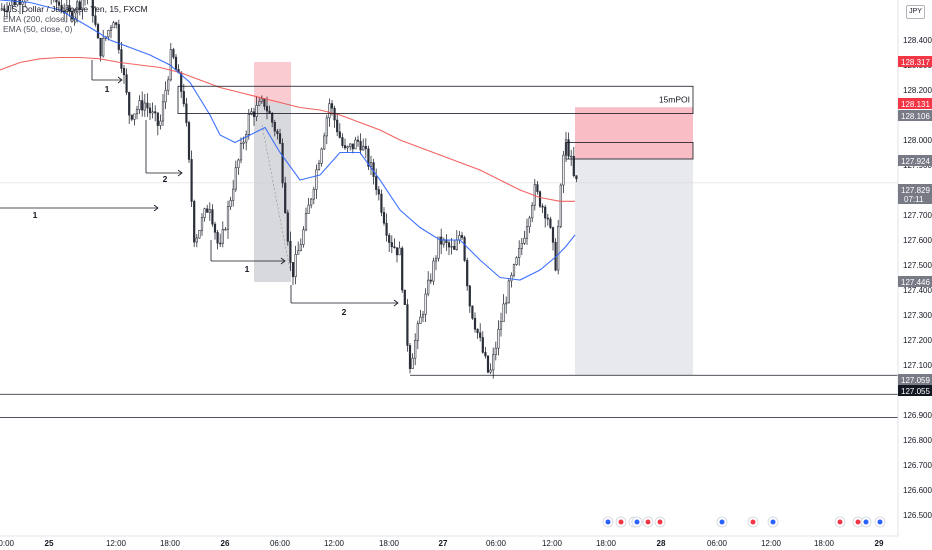 This screenshot has width=932, height=550. What do you see at coordinates (744, 522) in the screenshot?
I see `economic-events` at bounding box center [744, 522].